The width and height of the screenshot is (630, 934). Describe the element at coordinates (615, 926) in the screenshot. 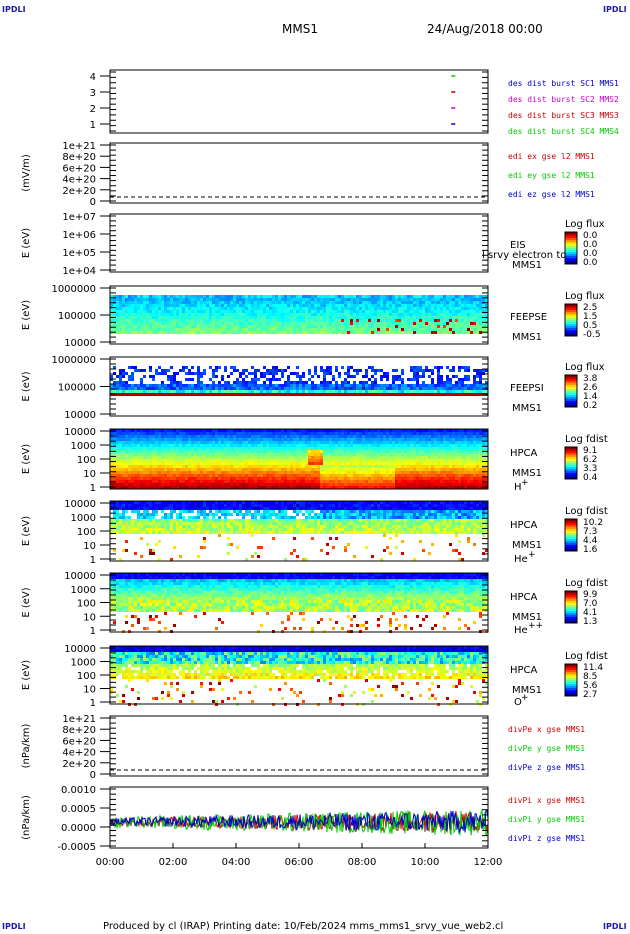

I see `corner-label-bottom-right: IPDLI` at that location.